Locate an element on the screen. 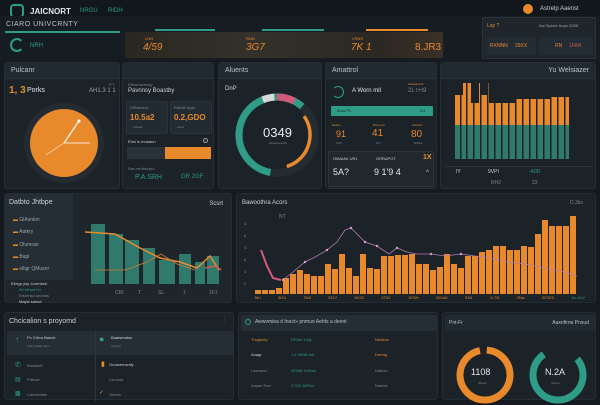 This screenshot has height=405, width=600. table-row-1-a: Tnvgenty is located at coordinates (259, 339).